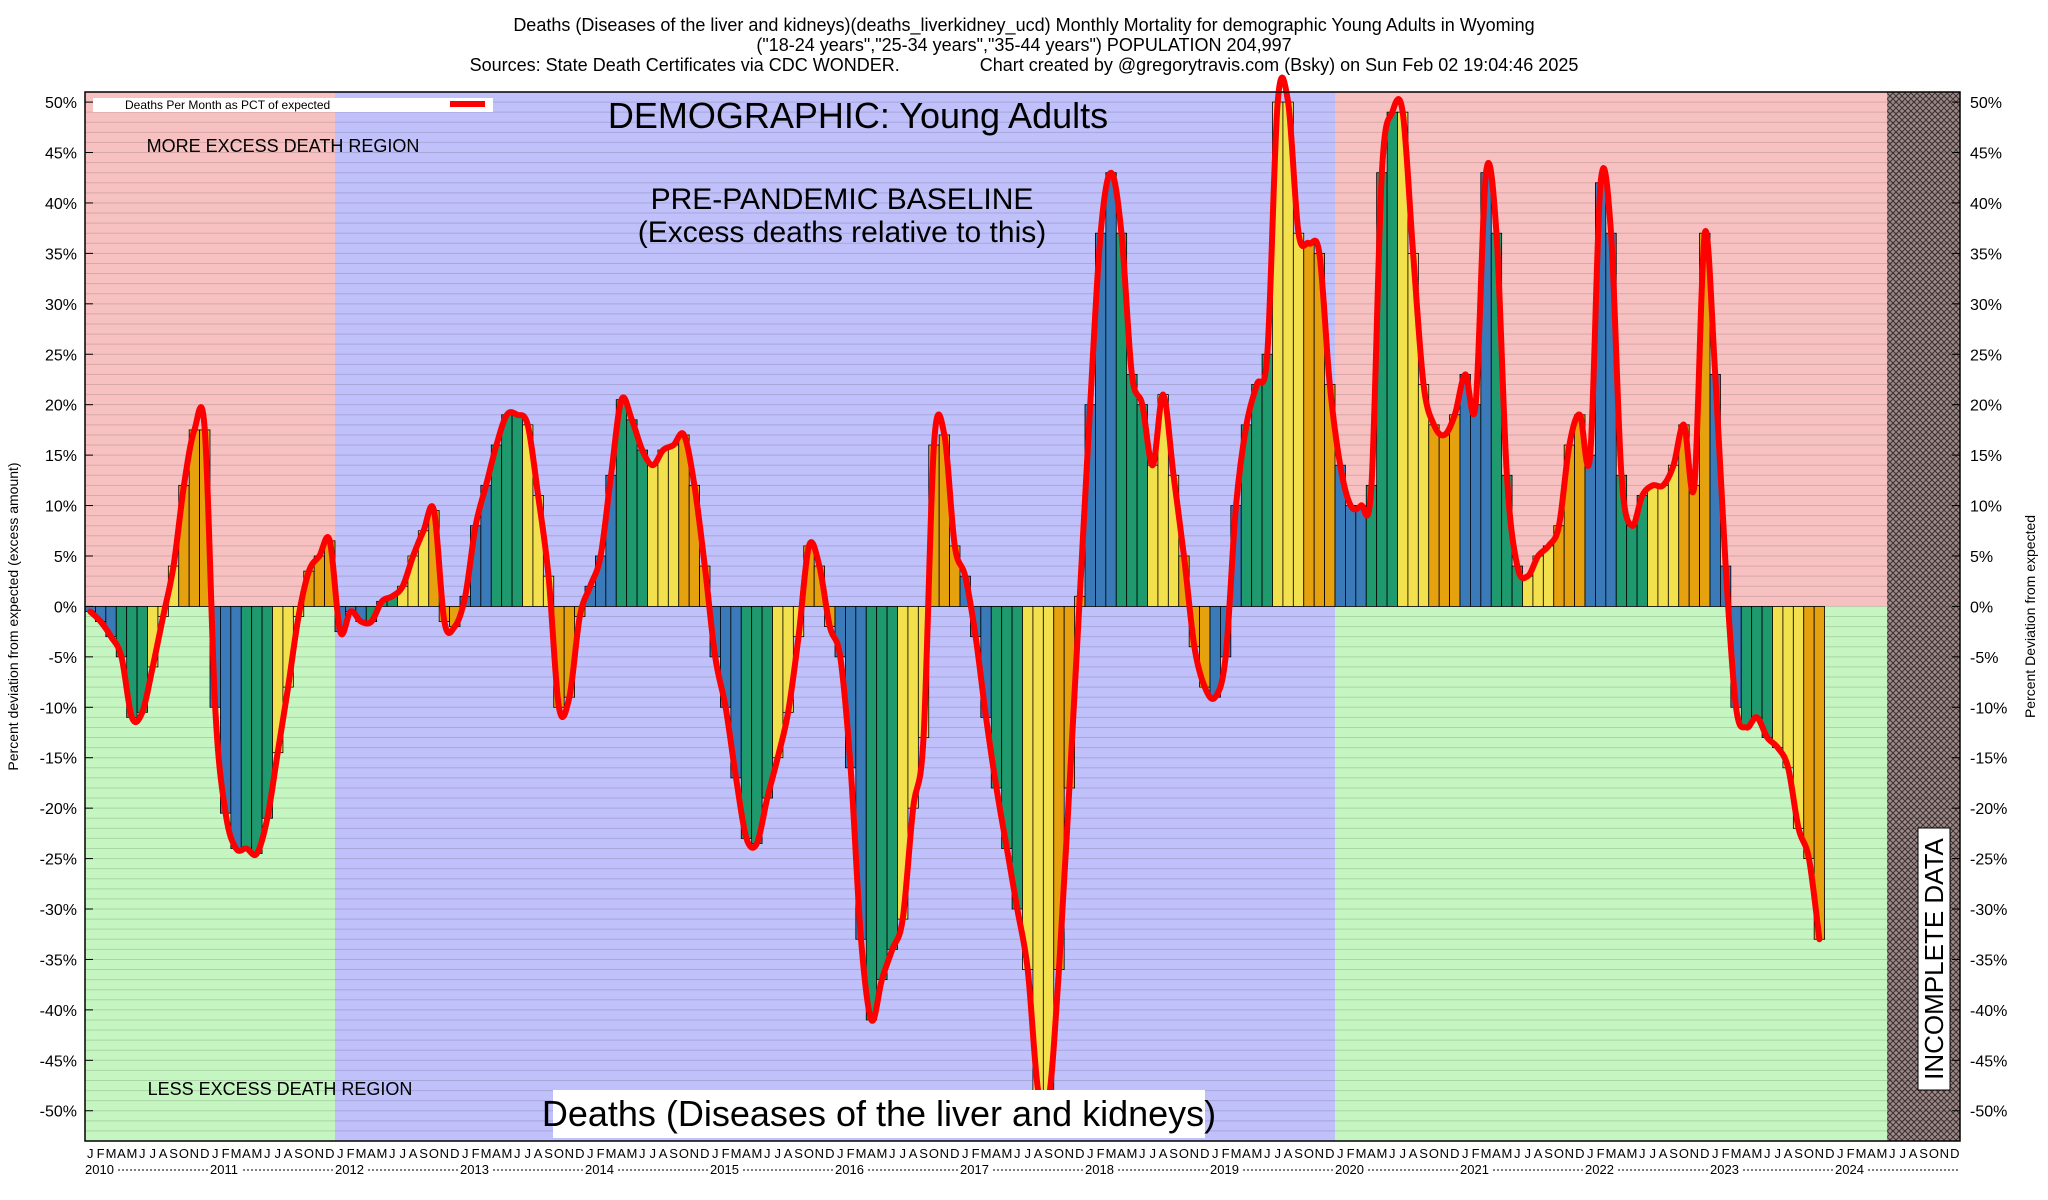  Describe the element at coordinates (58, 708) in the screenshot. I see `y-tick-label-left: -10%` at that location.